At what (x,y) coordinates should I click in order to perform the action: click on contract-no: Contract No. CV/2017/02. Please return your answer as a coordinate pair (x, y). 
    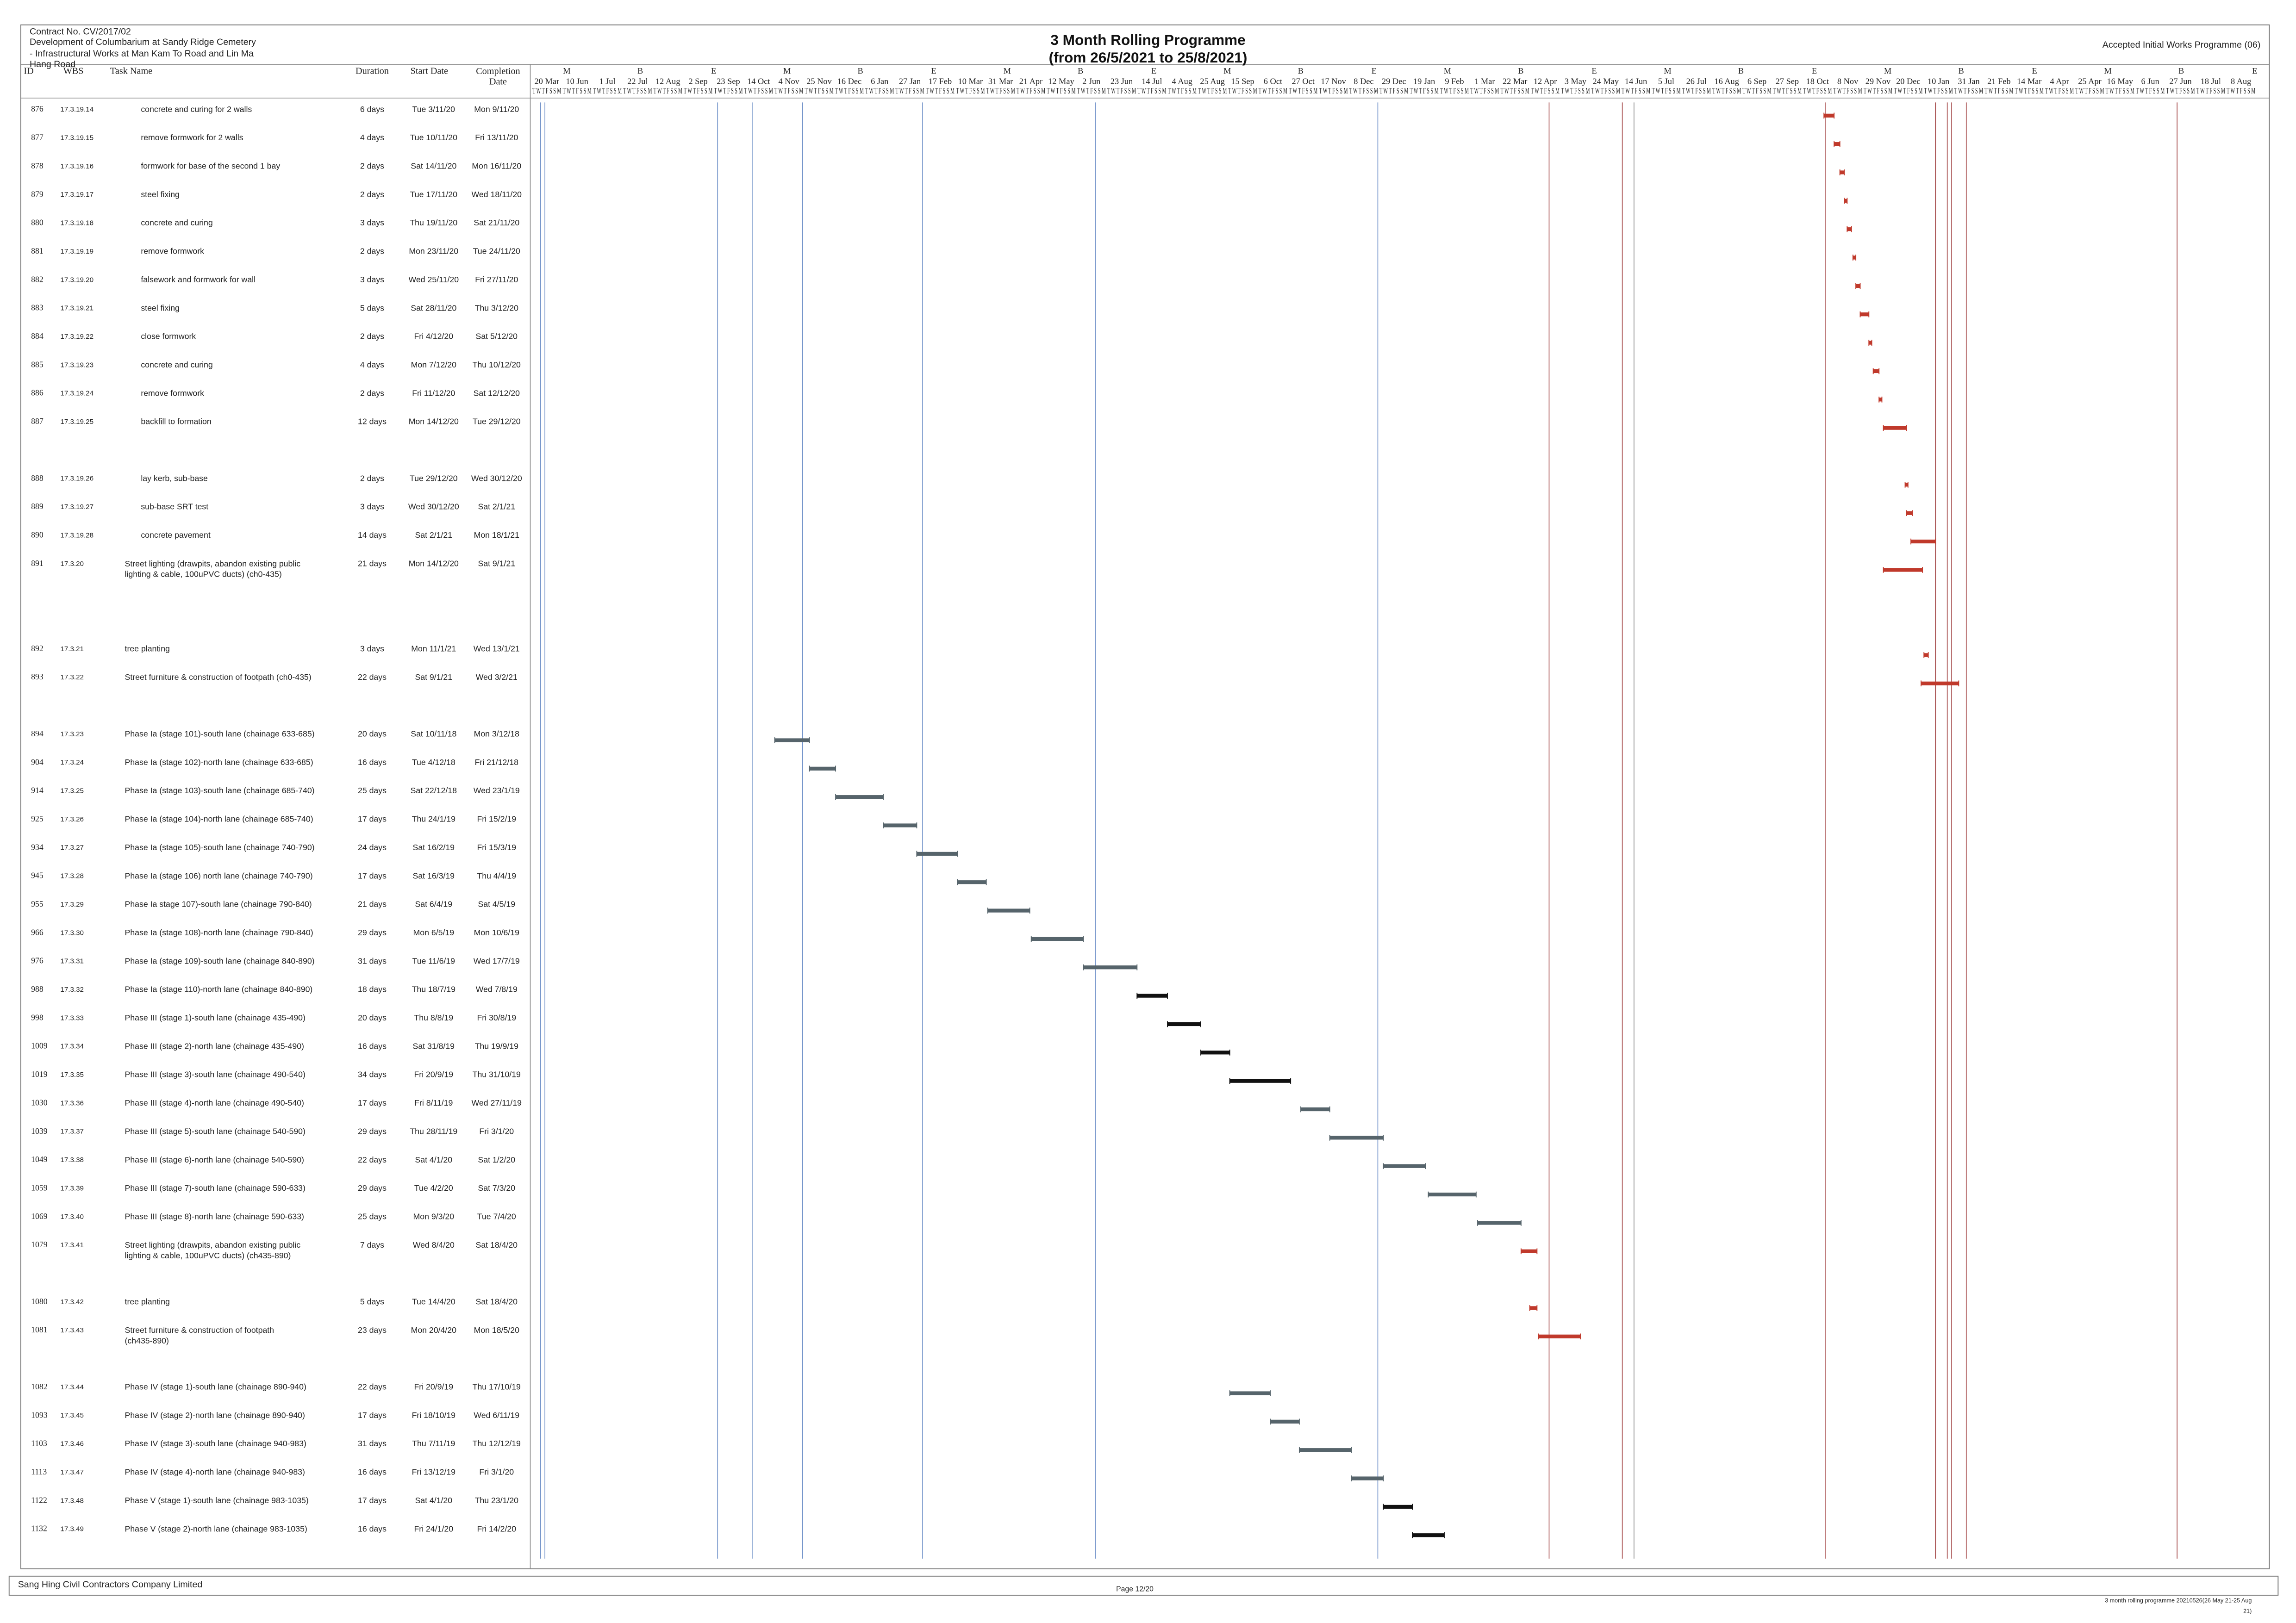
    Looking at the image, I should click on (80, 32).